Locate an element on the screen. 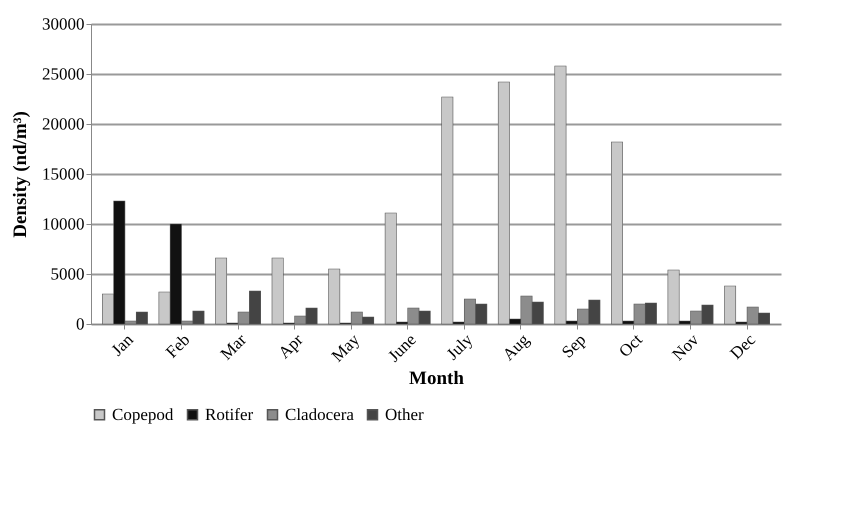 The height and width of the screenshot is (517, 865). y-axis-title: Density (nd/m³) is located at coordinates (20, 174).